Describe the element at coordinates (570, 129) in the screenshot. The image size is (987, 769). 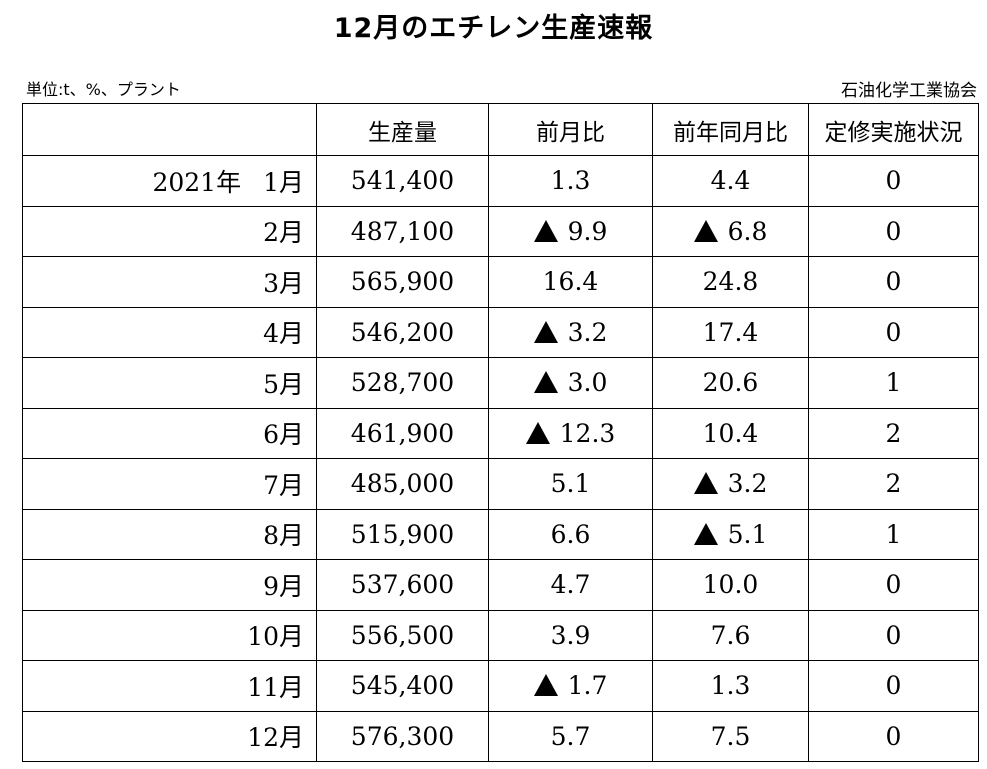
I see `header-mom: 前月比` at that location.